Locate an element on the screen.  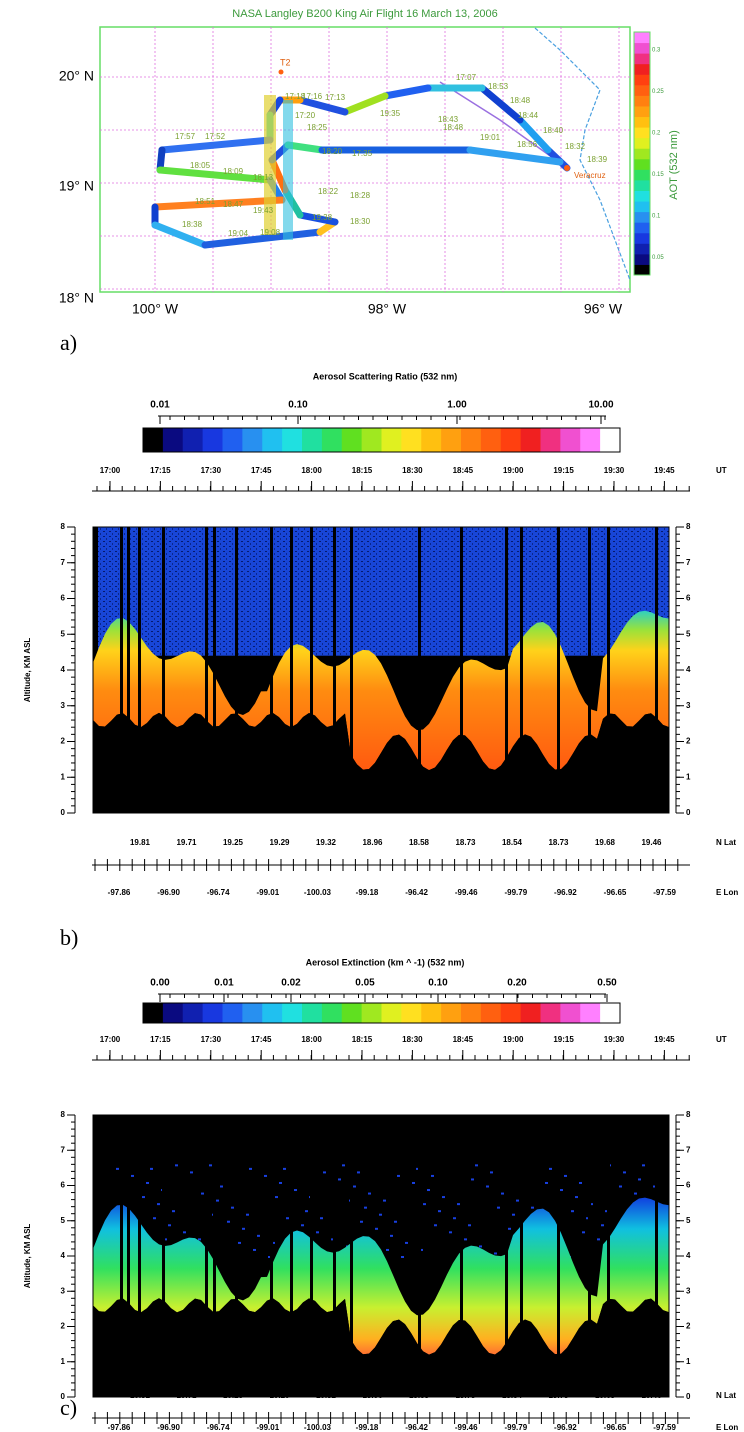
colorbar-tick-label: 0.05 is located at coordinates (658, 258).